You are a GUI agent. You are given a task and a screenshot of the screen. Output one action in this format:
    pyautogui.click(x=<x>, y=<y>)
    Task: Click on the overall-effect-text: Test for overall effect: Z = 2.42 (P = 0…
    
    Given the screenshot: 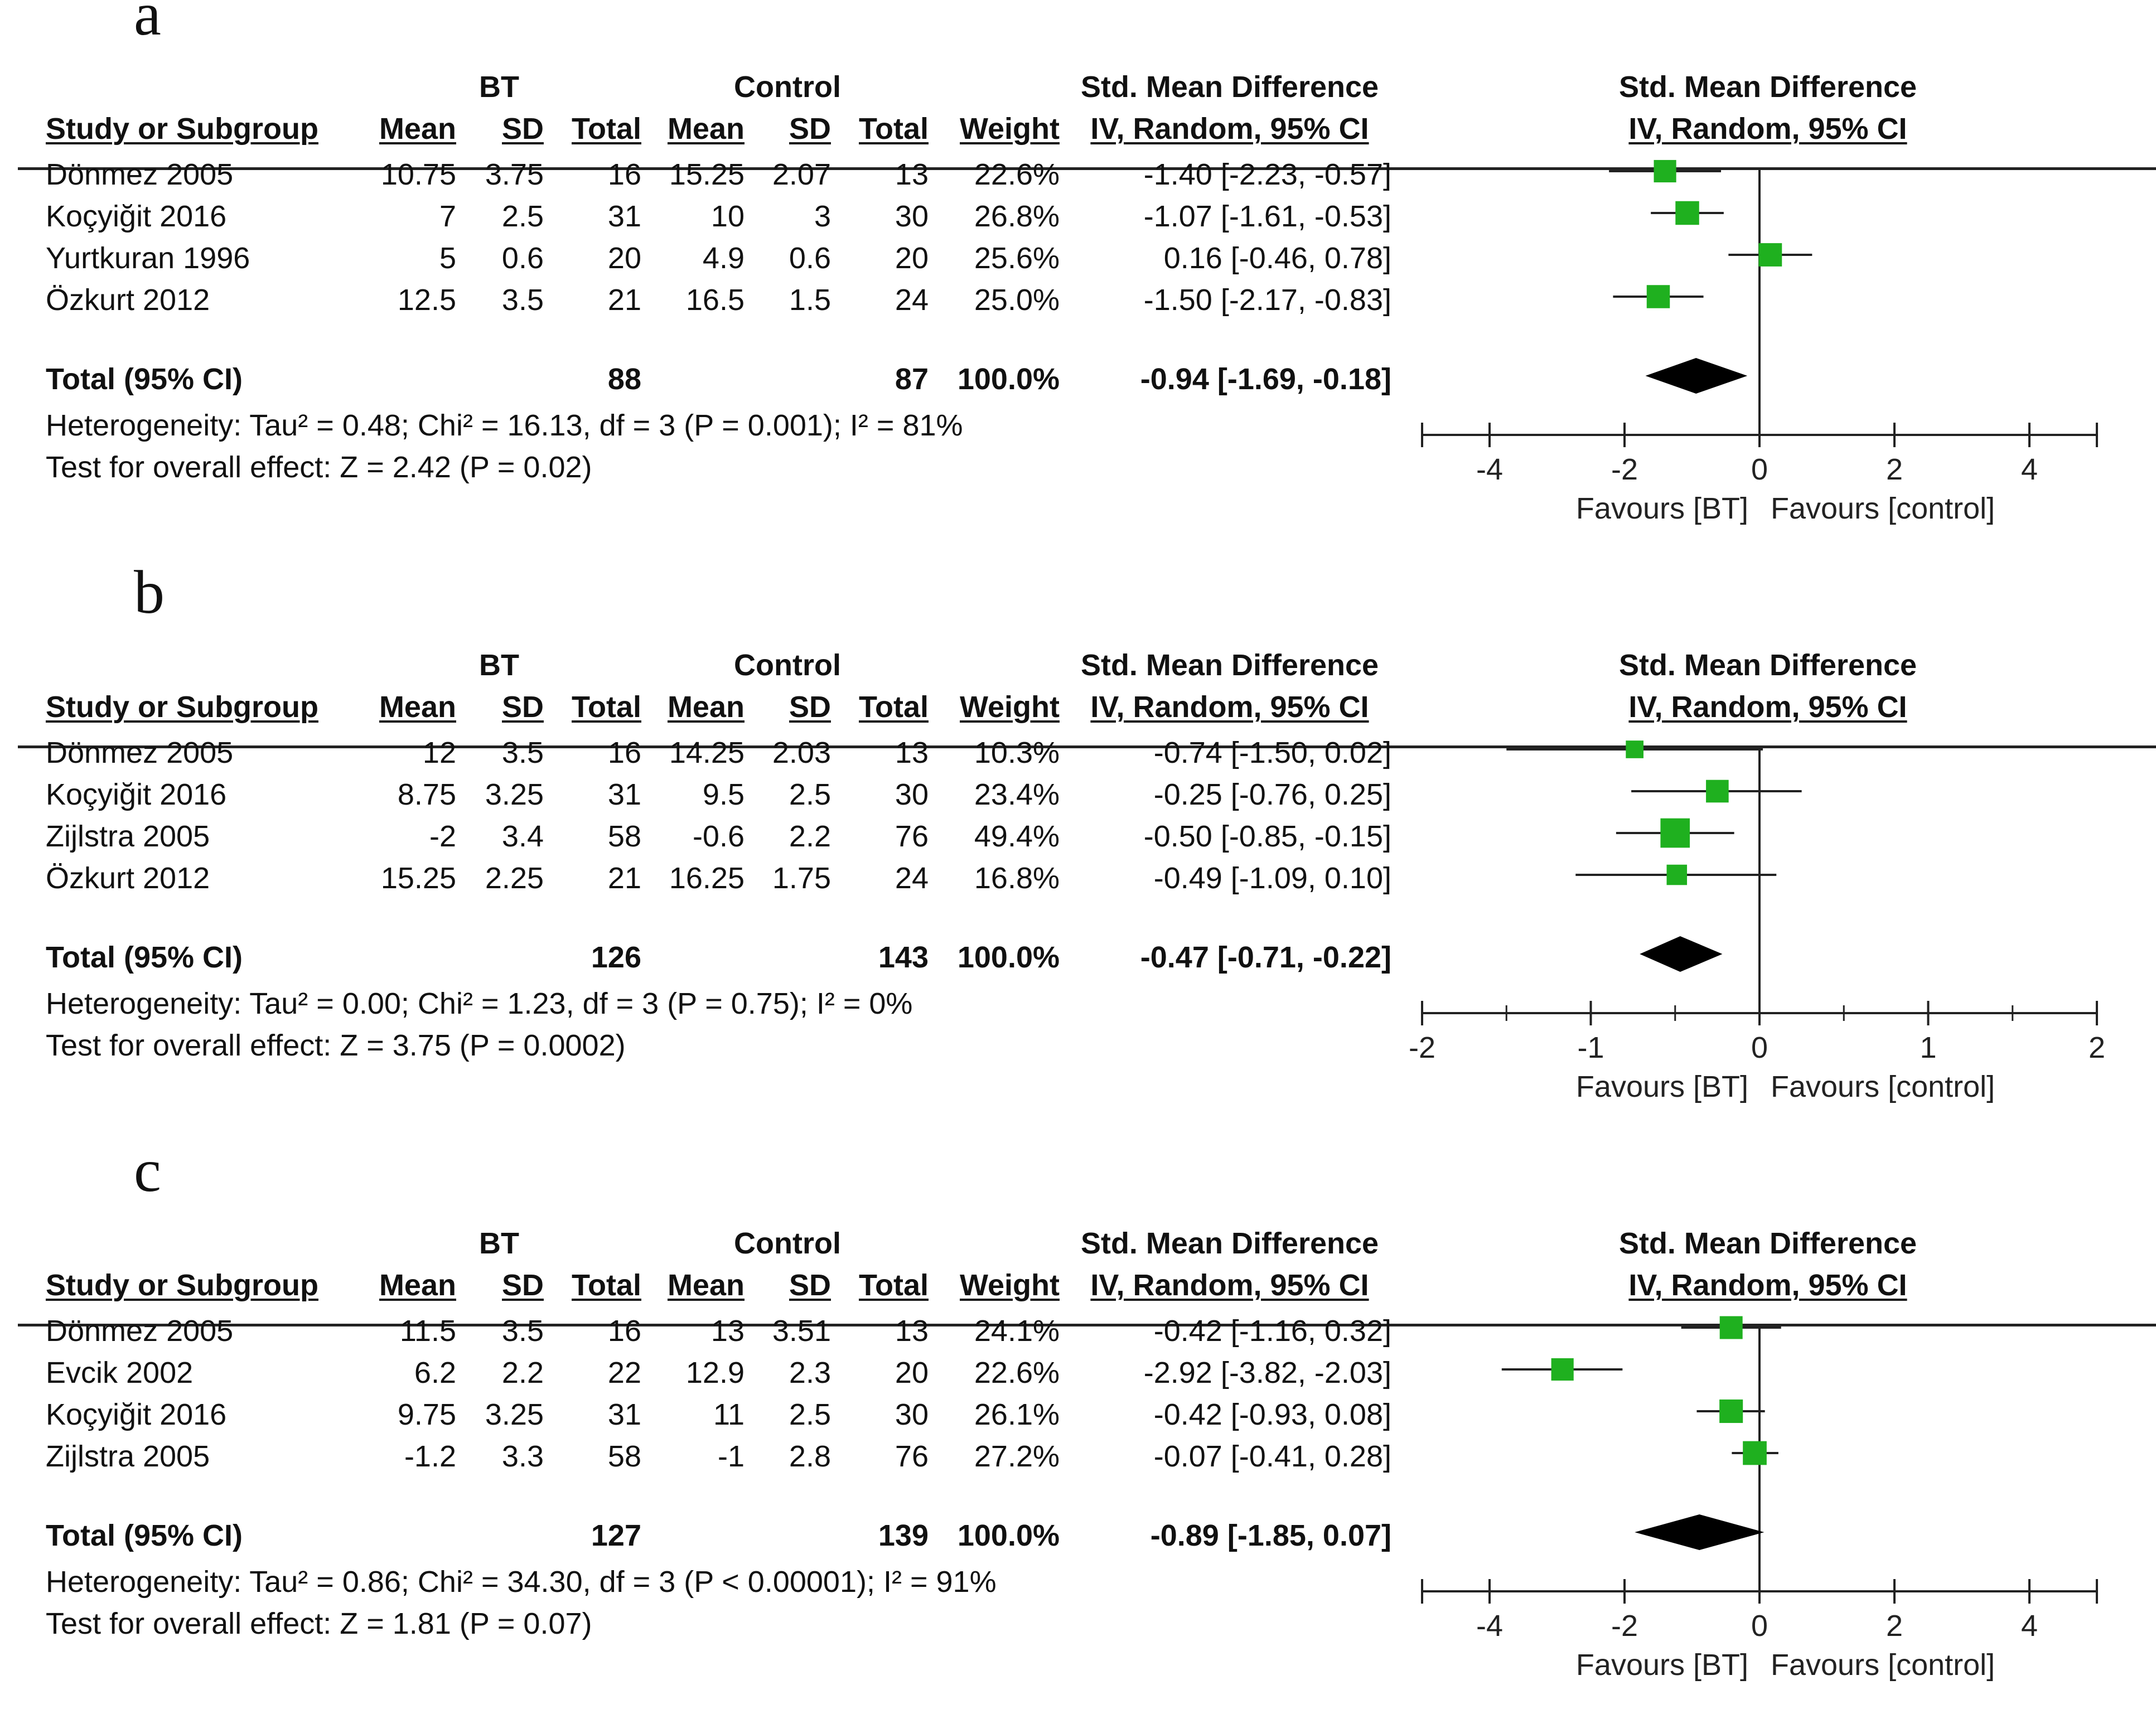 What is the action you would take?
    pyautogui.click(x=319, y=467)
    